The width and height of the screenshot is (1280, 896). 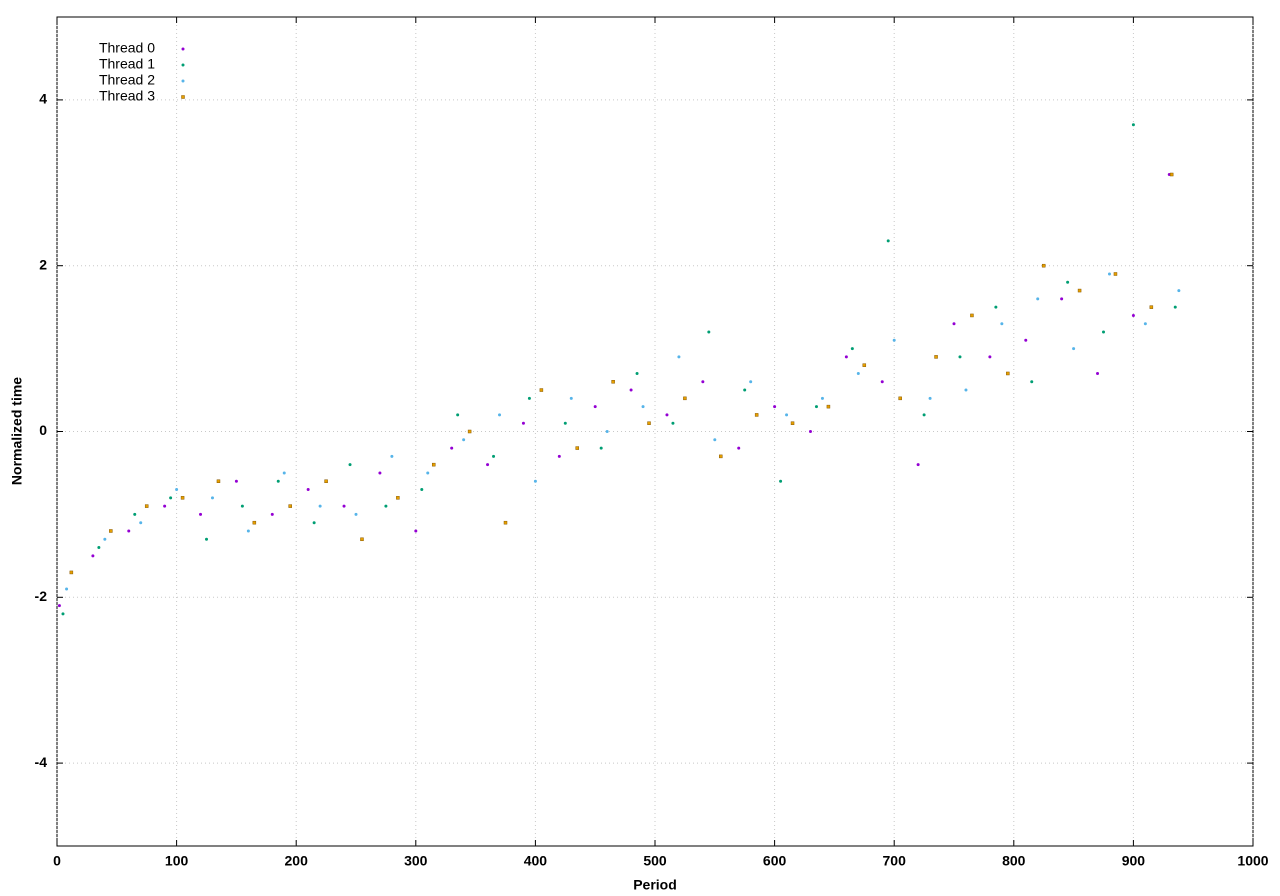 I want to click on y-axis-title: Normalized time, so click(x=17, y=431).